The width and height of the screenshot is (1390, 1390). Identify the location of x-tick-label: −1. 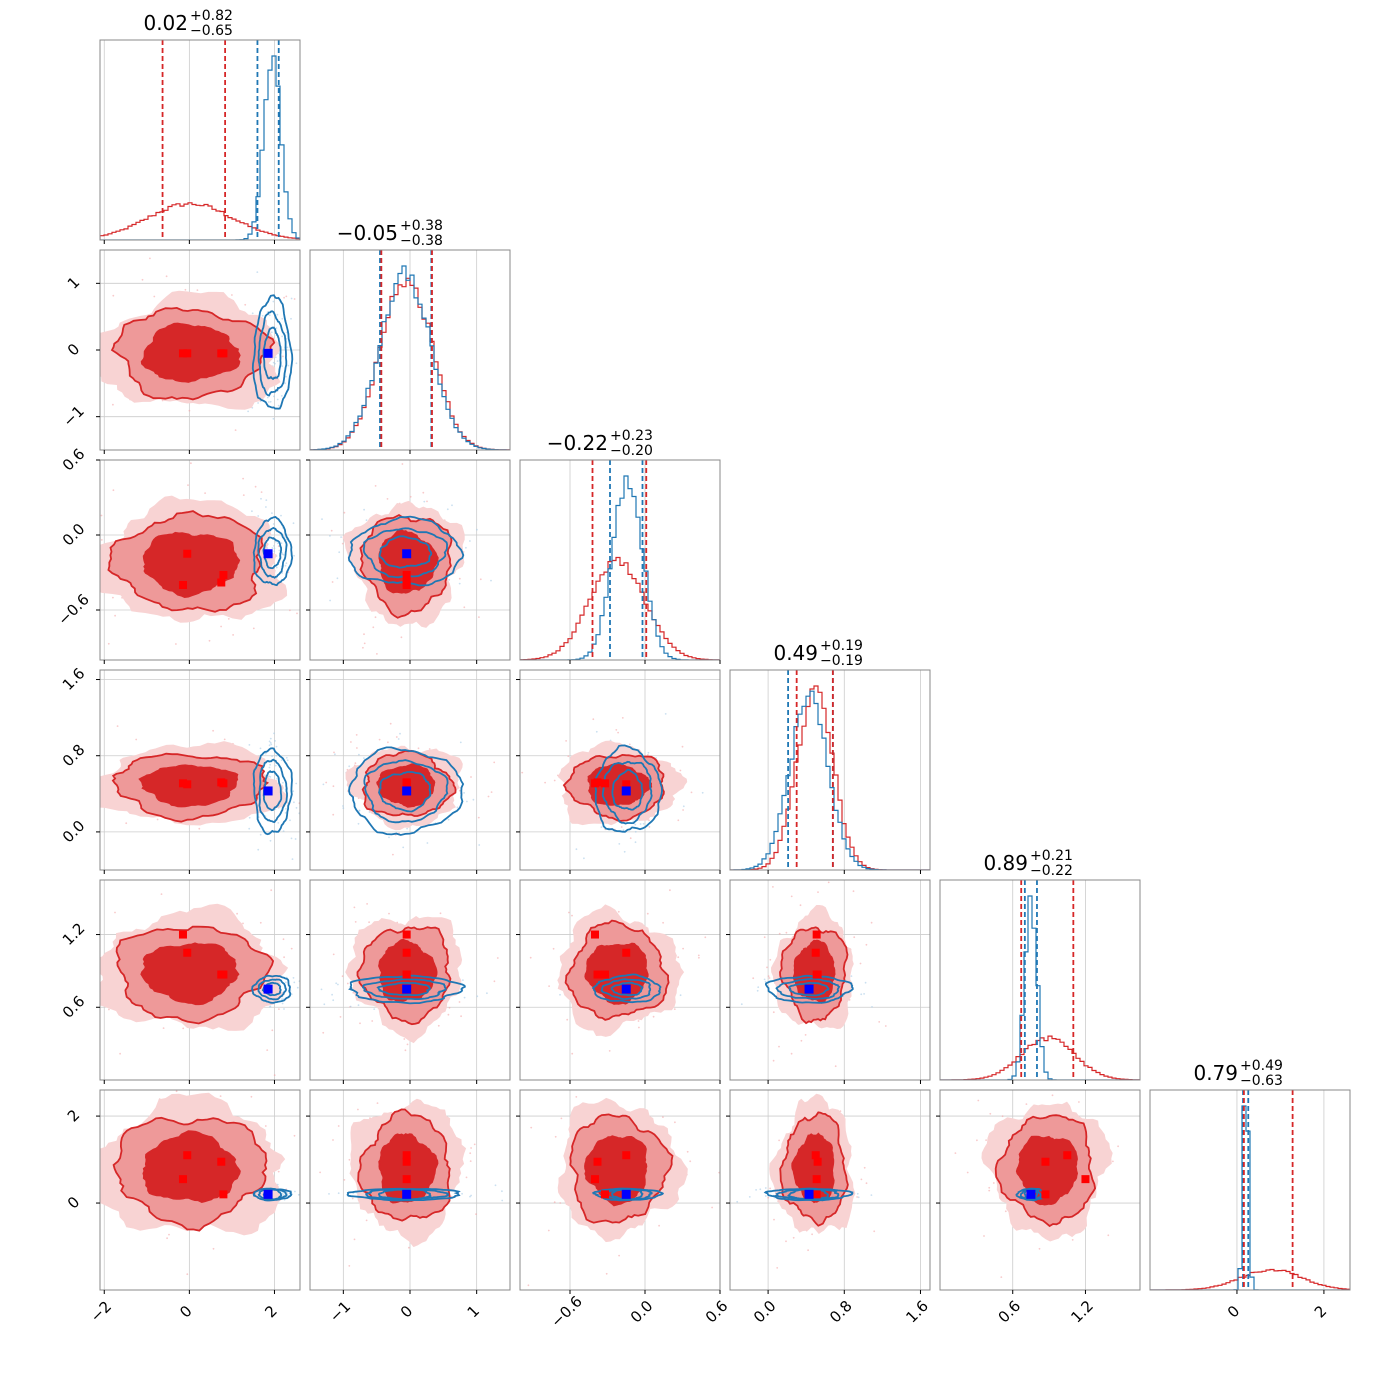
(340, 1311).